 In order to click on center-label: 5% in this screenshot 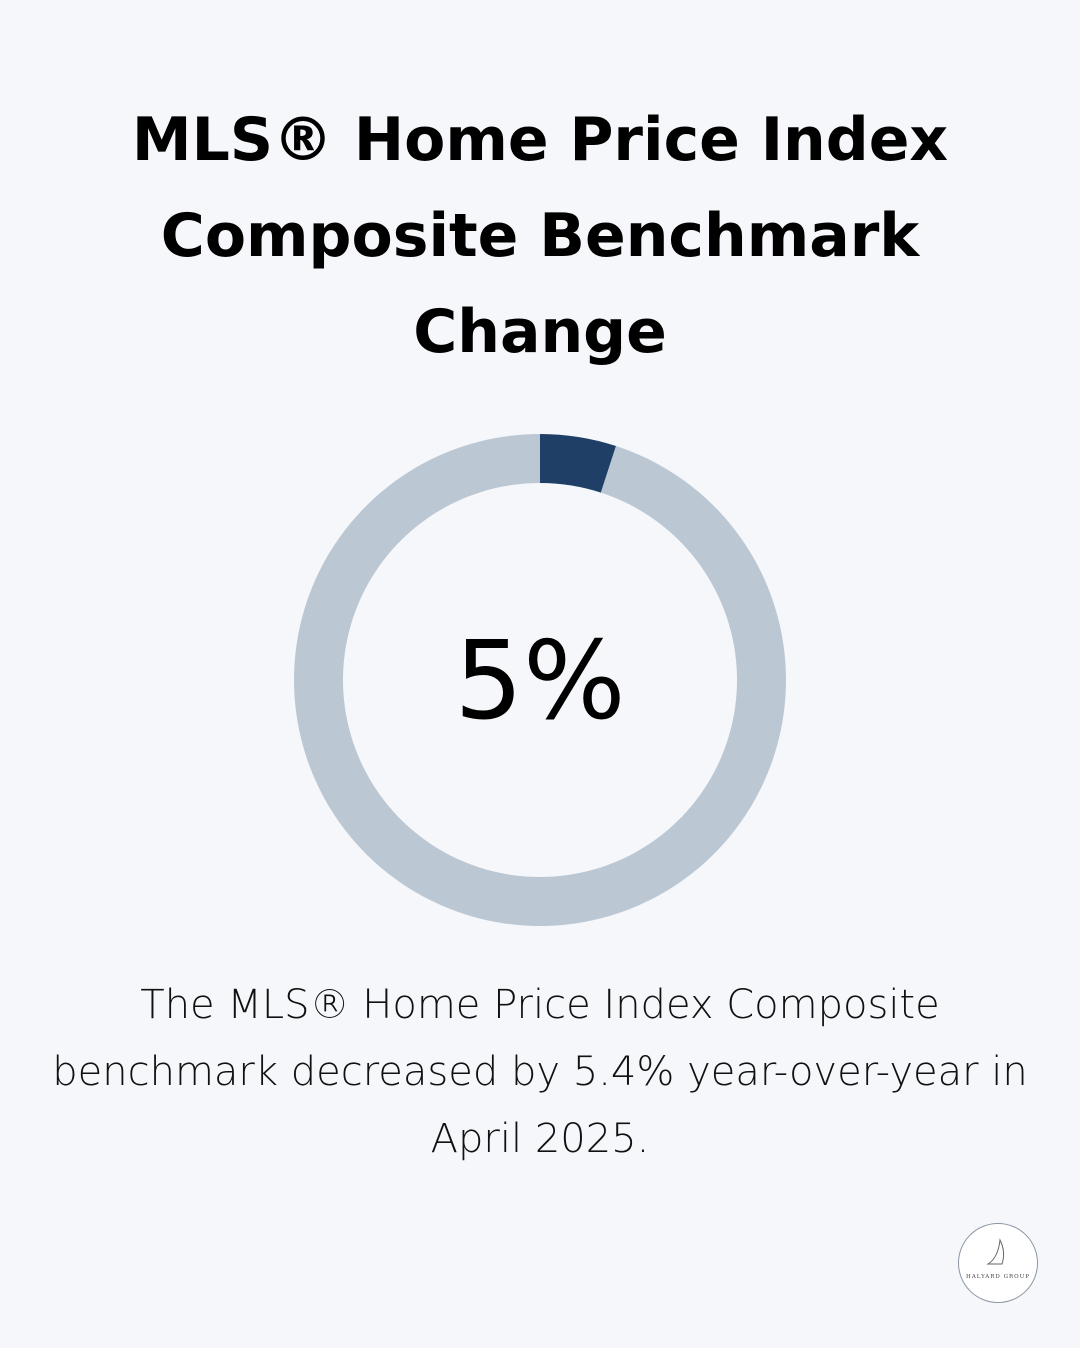, I will do `click(539, 681)`.